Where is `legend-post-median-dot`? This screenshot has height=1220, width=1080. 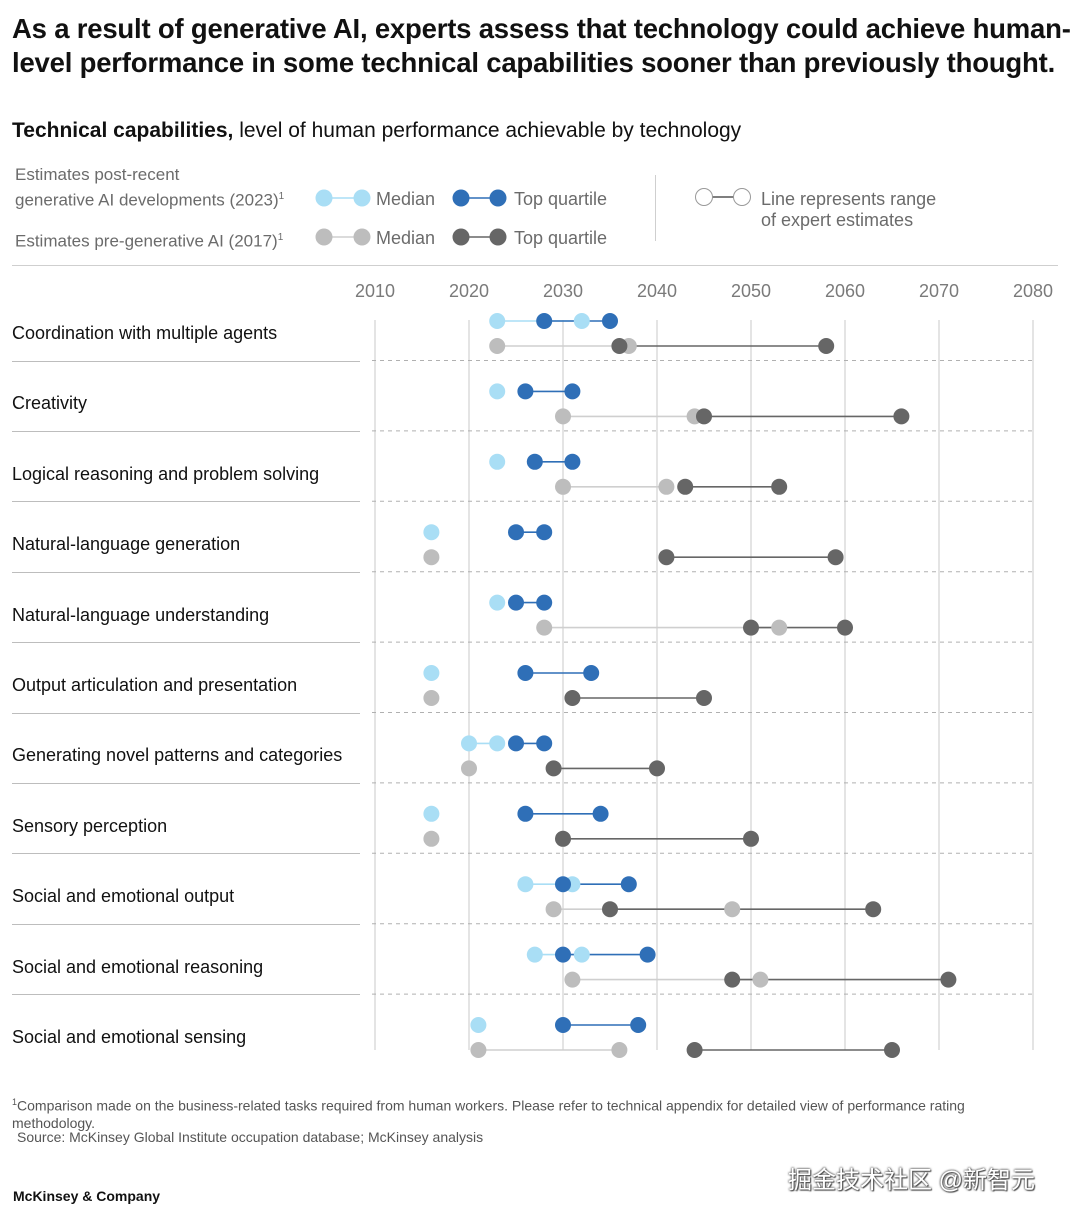
legend-post-median-dot is located at coordinates (324, 198).